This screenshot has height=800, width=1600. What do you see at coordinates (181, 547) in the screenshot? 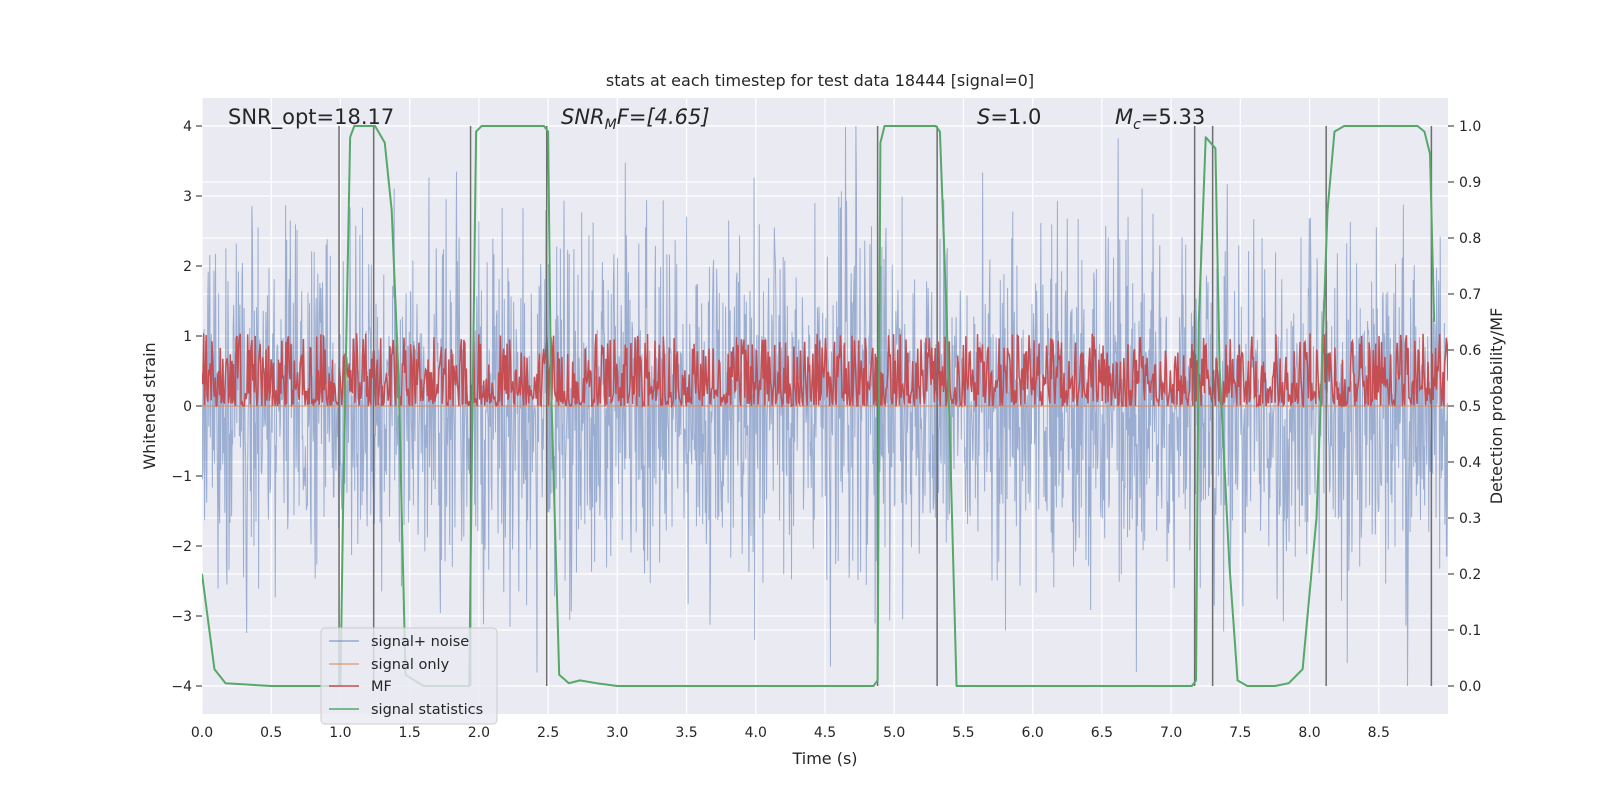
I see `y-left-tick-label: −2` at bounding box center [181, 547].